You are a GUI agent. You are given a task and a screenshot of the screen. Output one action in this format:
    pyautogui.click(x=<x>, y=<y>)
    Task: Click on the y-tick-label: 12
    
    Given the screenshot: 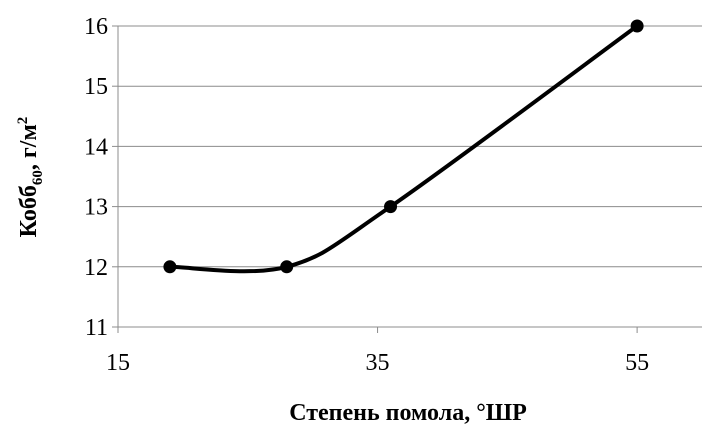 What is the action you would take?
    pyautogui.click(x=96, y=268)
    